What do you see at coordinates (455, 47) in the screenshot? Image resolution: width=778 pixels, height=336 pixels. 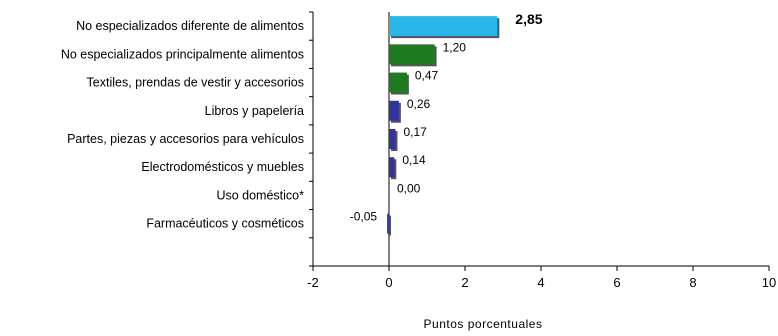 I see `value-label: 1,20` at bounding box center [455, 47].